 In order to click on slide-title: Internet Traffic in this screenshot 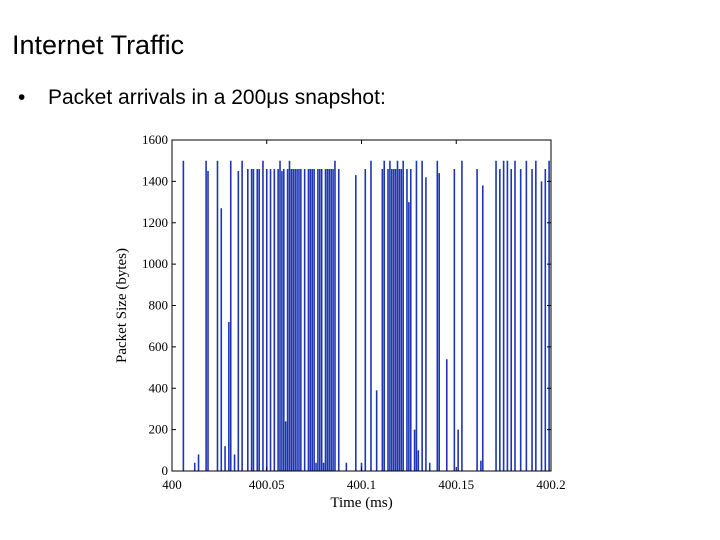, I will do `click(98, 45)`.